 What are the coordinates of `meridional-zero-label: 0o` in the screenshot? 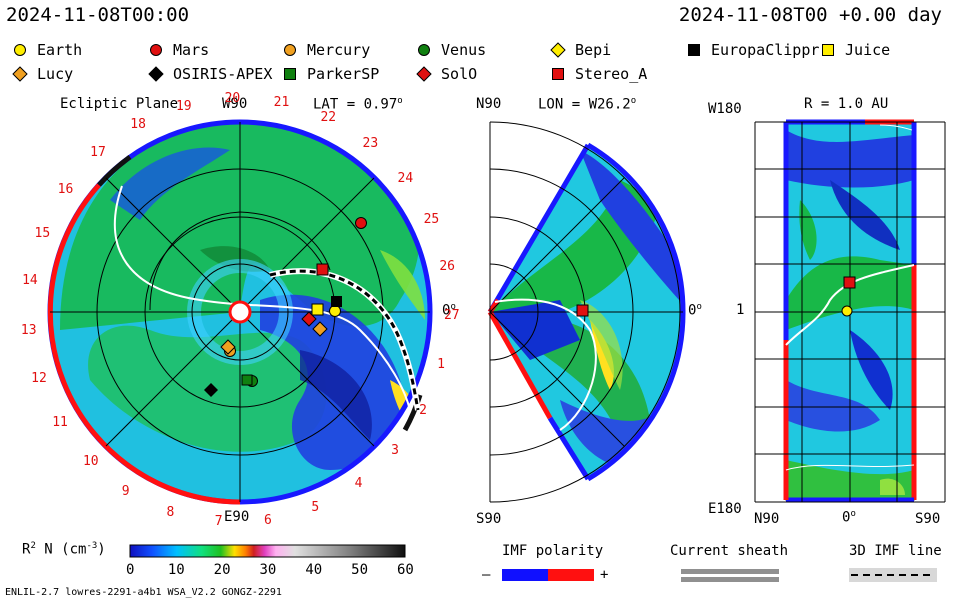 It's located at (695, 310).